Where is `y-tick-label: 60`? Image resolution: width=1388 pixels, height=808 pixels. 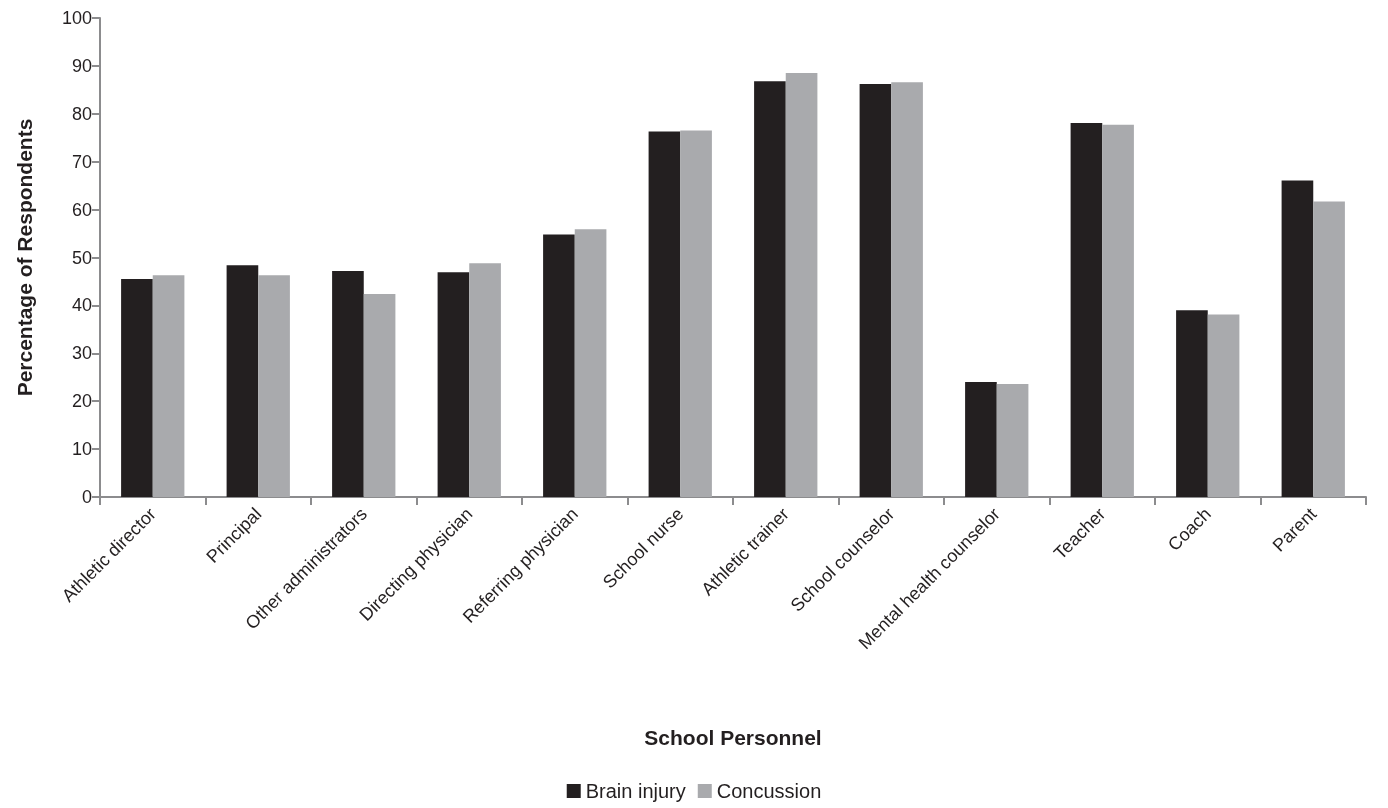 y-tick-label: 60 is located at coordinates (81, 209).